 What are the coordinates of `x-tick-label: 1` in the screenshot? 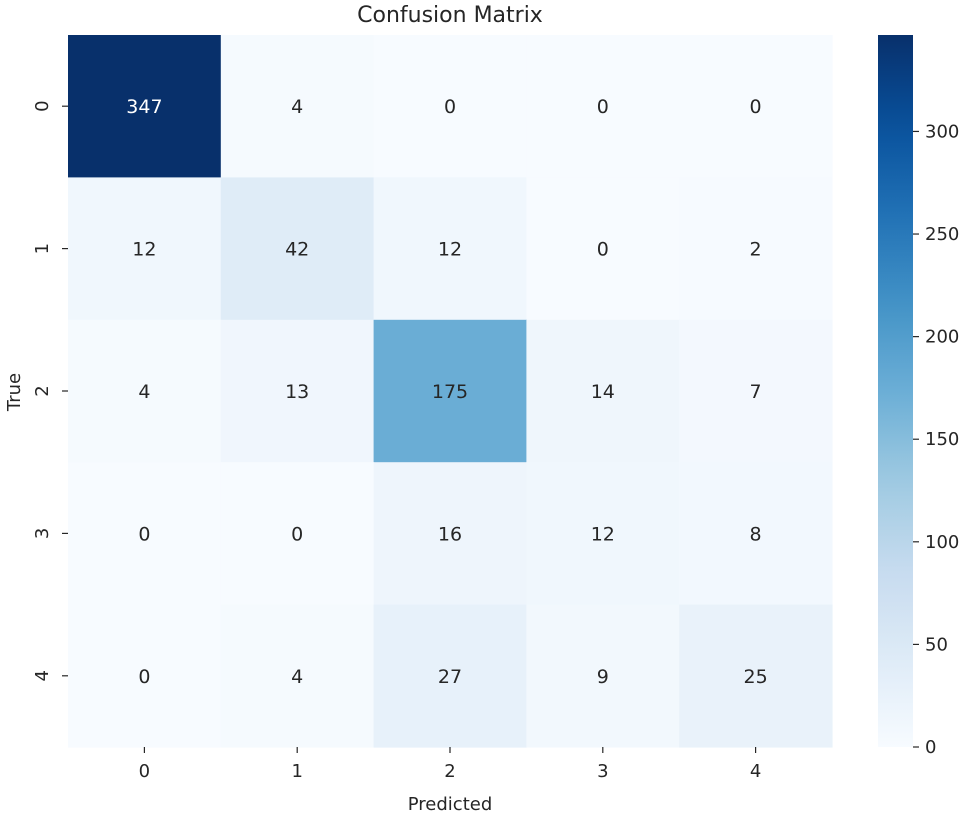 It's located at (296, 771).